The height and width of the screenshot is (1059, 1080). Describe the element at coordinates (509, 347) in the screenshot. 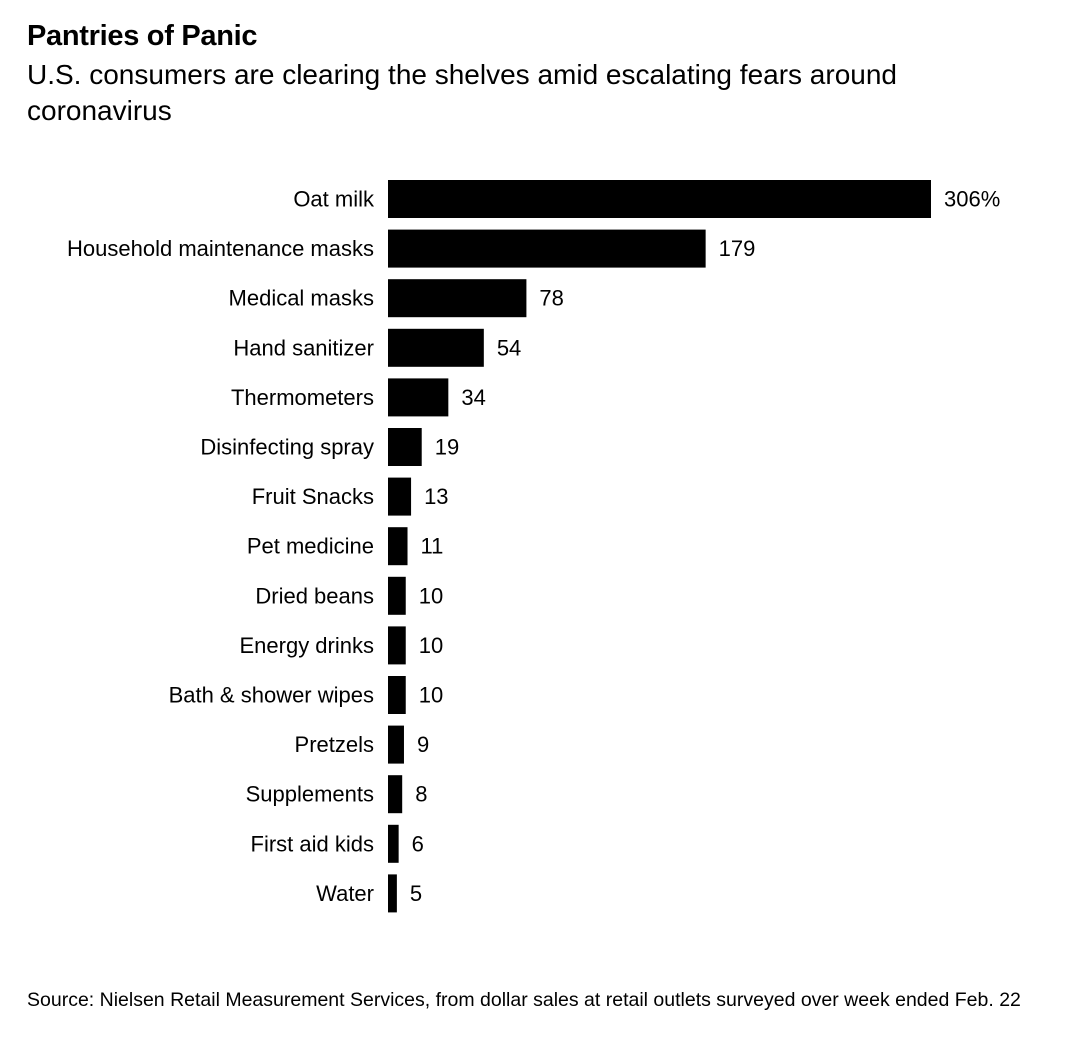

I see `value-label: 54` at that location.